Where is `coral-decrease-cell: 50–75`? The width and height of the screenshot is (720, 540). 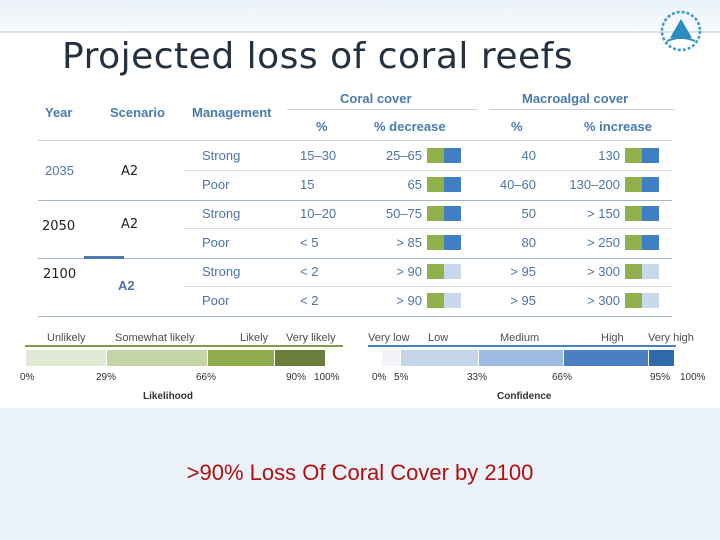
coral-decrease-cell: 50–75 is located at coordinates (403, 213).